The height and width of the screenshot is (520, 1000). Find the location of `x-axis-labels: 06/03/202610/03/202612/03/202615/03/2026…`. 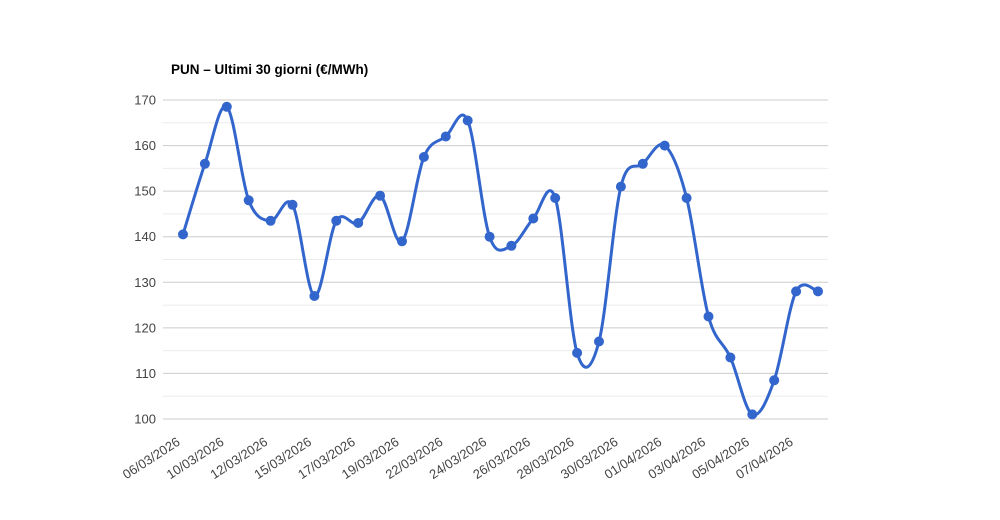

x-axis-labels: 06/03/202610/03/202612/03/202615/03/2026… is located at coordinates (458, 458).